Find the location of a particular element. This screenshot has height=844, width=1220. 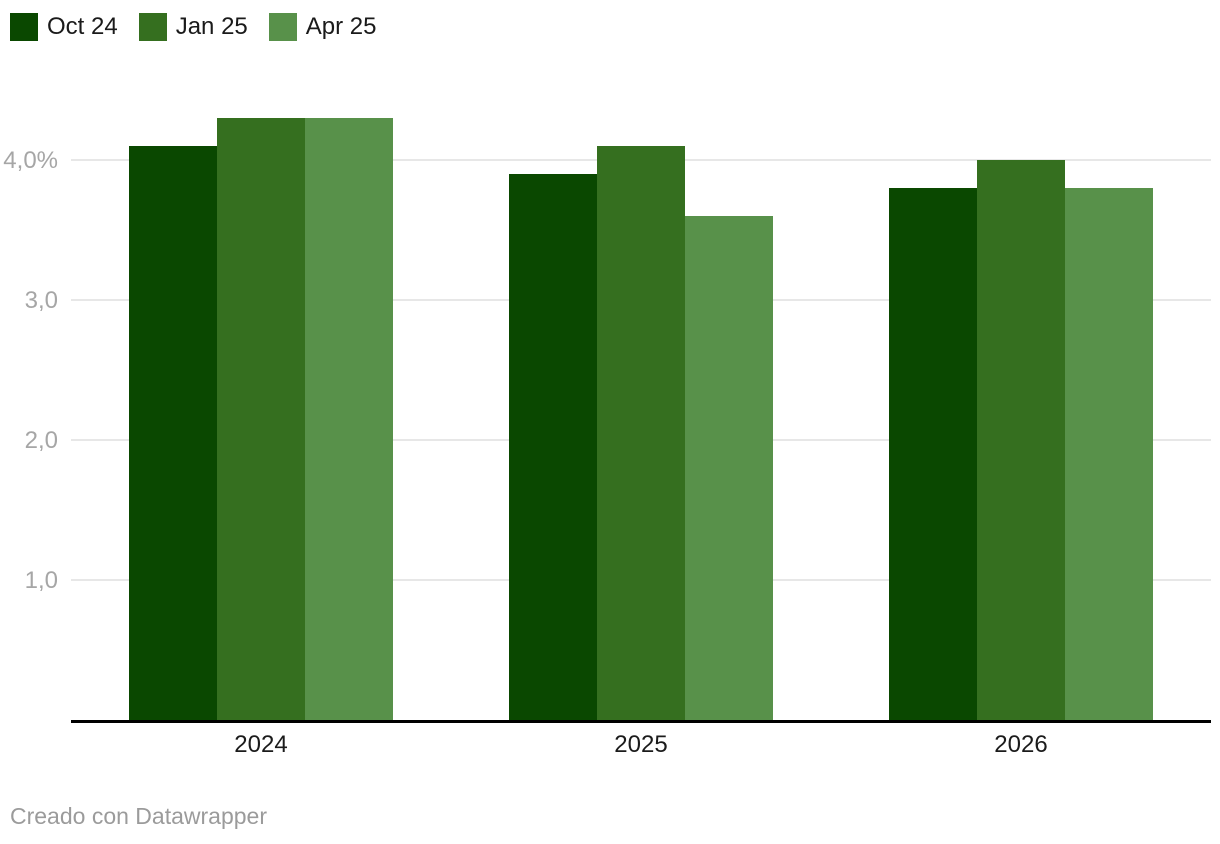

bar-apr-25-2025 is located at coordinates (729, 468).